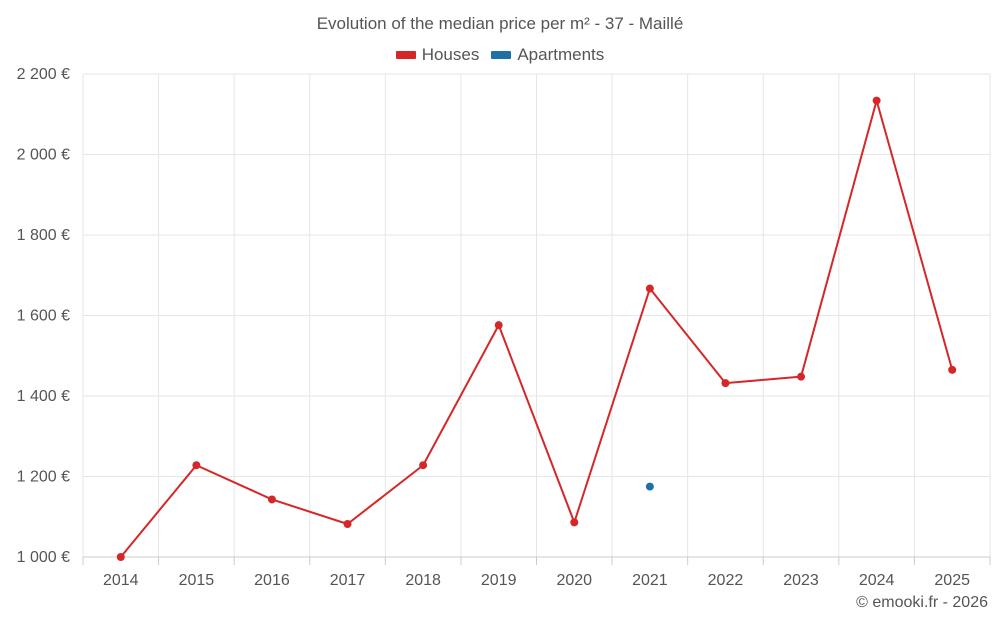  Describe the element at coordinates (952, 580) in the screenshot. I see `x-tick-label: 2025` at that location.